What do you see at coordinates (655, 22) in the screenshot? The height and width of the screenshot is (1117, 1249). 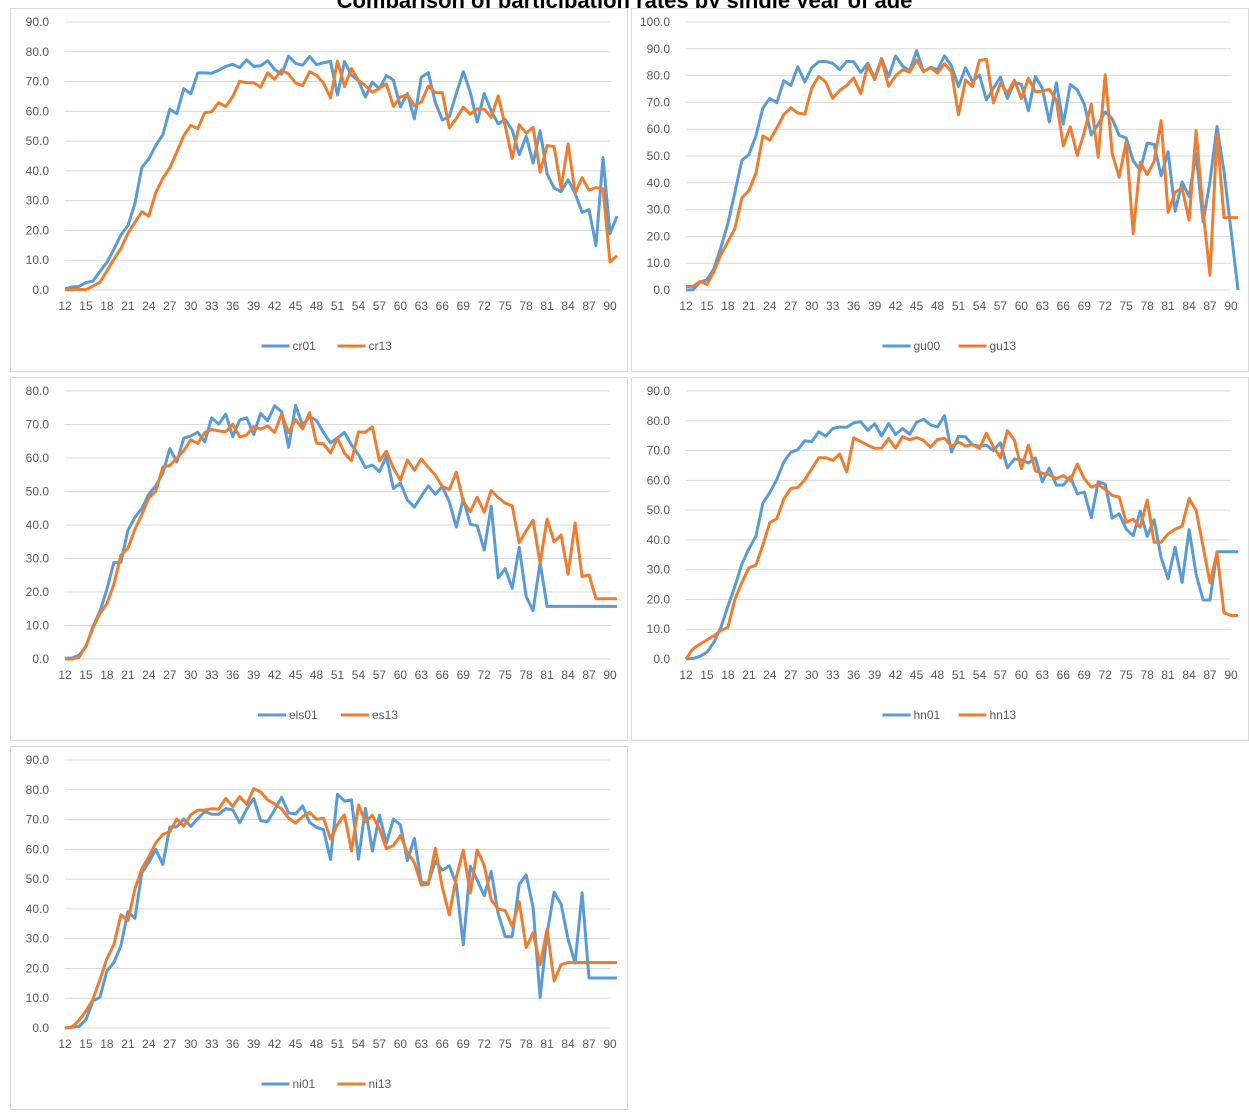 I see `y-tick-label: 100.0` at bounding box center [655, 22].